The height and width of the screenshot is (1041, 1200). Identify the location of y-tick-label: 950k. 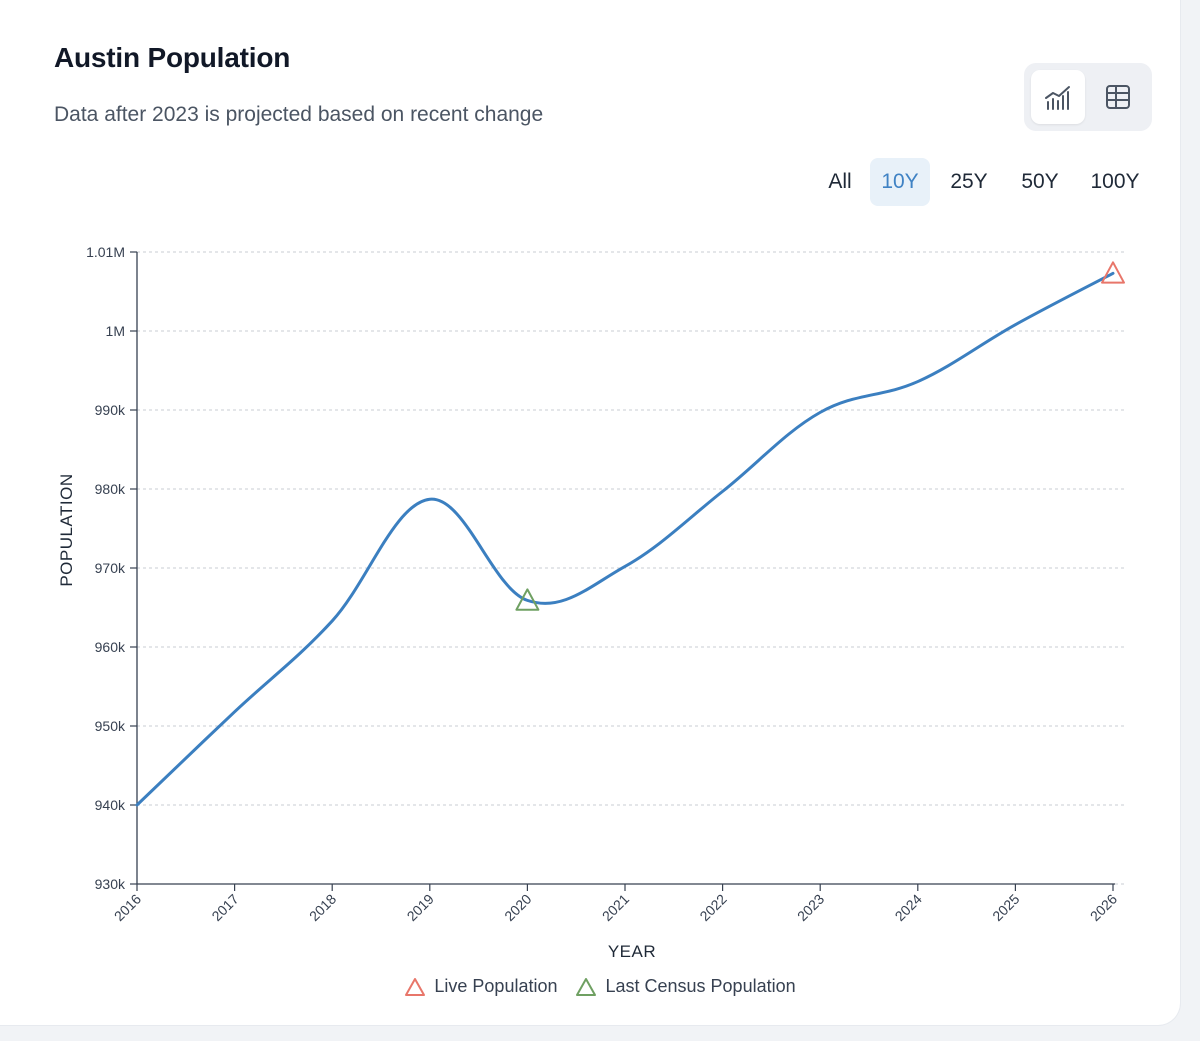
(110, 726).